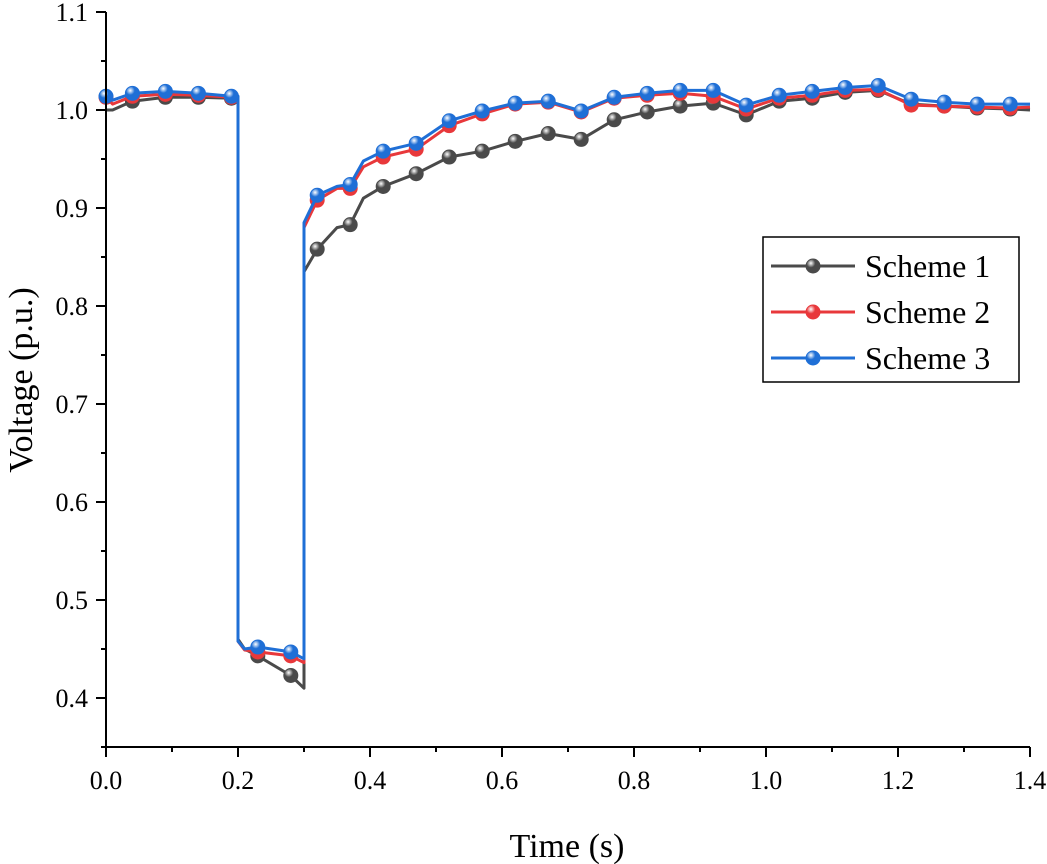 This screenshot has width=1047, height=864. Describe the element at coordinates (72, 208) in the screenshot. I see `y-tick-label: 0.9` at that location.